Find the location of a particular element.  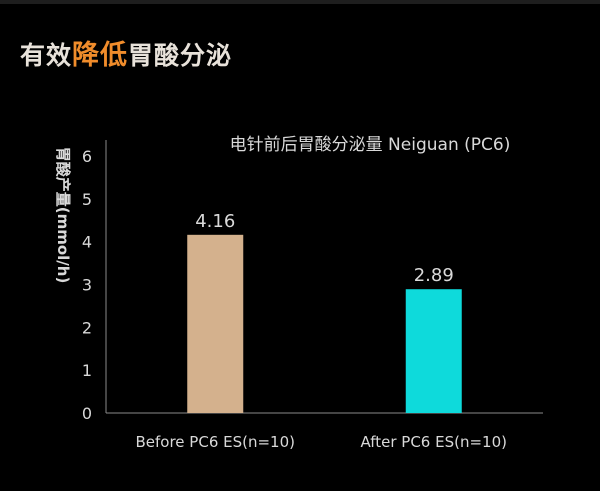

x-tick-label-2: After PC6 ES(n=10) is located at coordinates (434, 442).